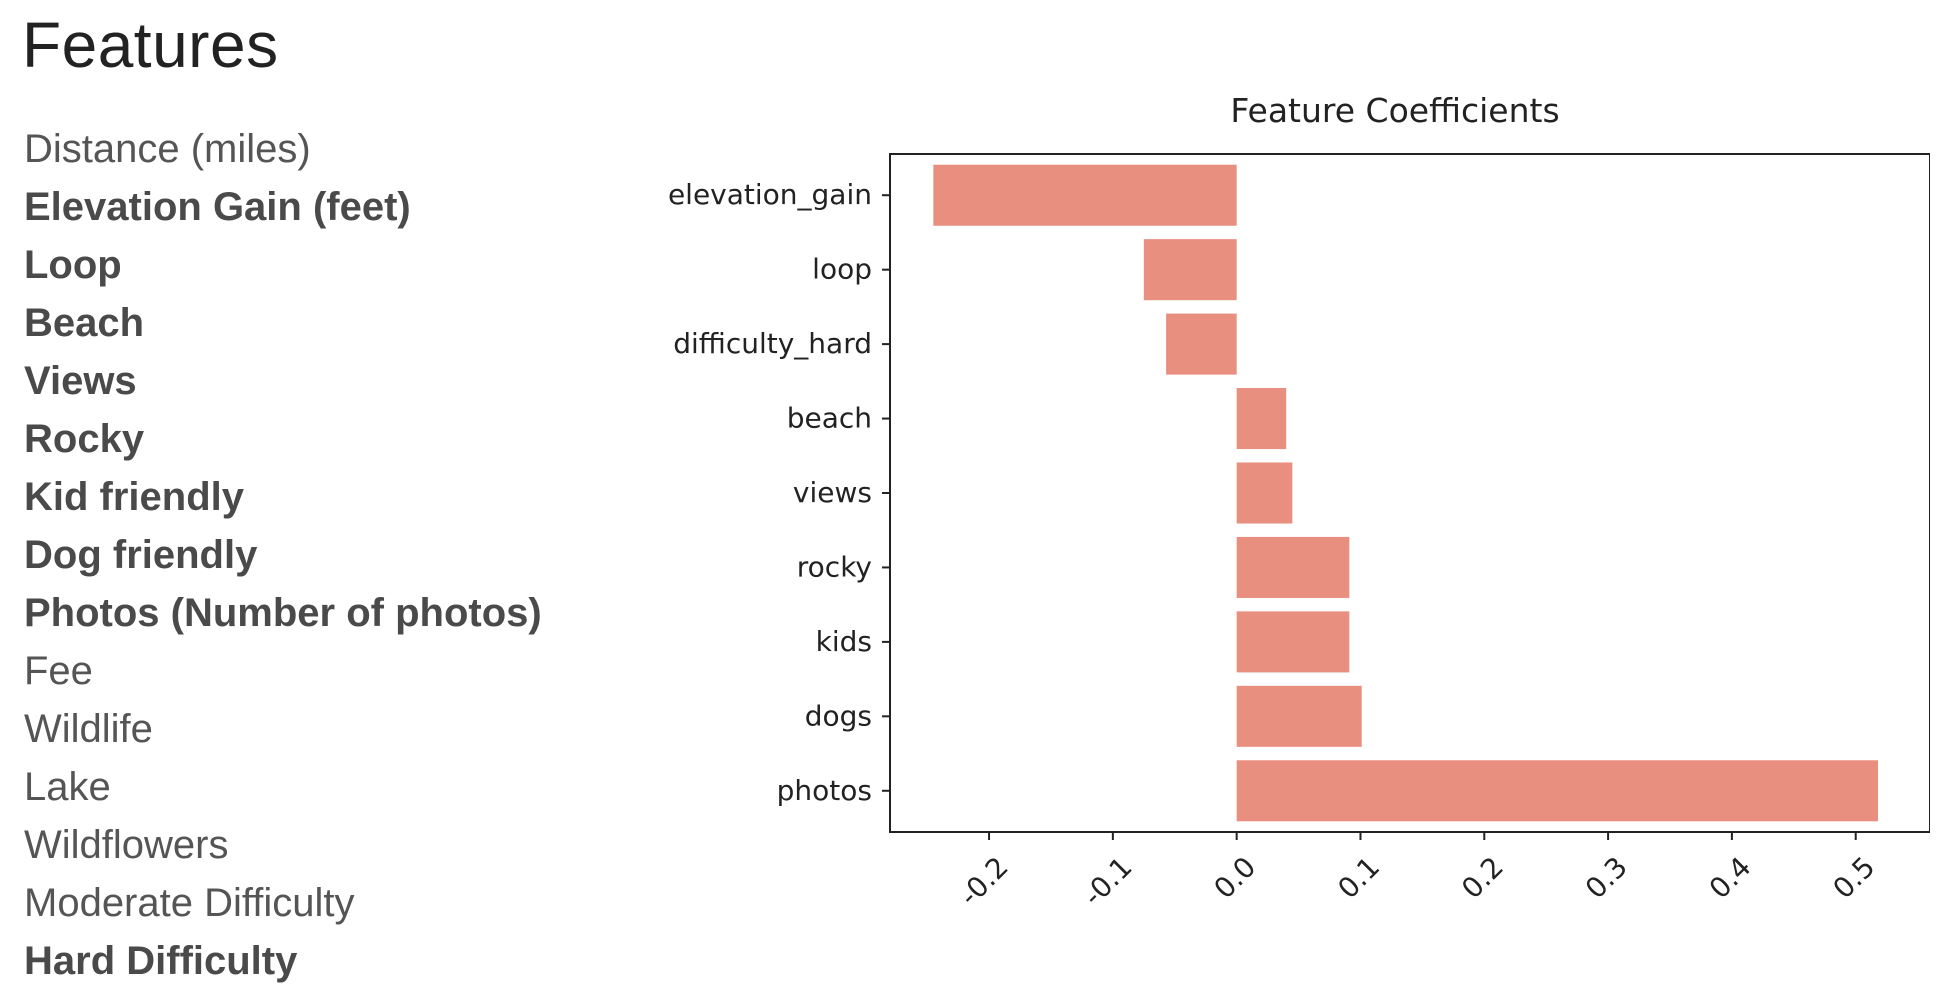  What do you see at coordinates (1854, 877) in the screenshot?
I see `x-tick-label: 0.5` at bounding box center [1854, 877].